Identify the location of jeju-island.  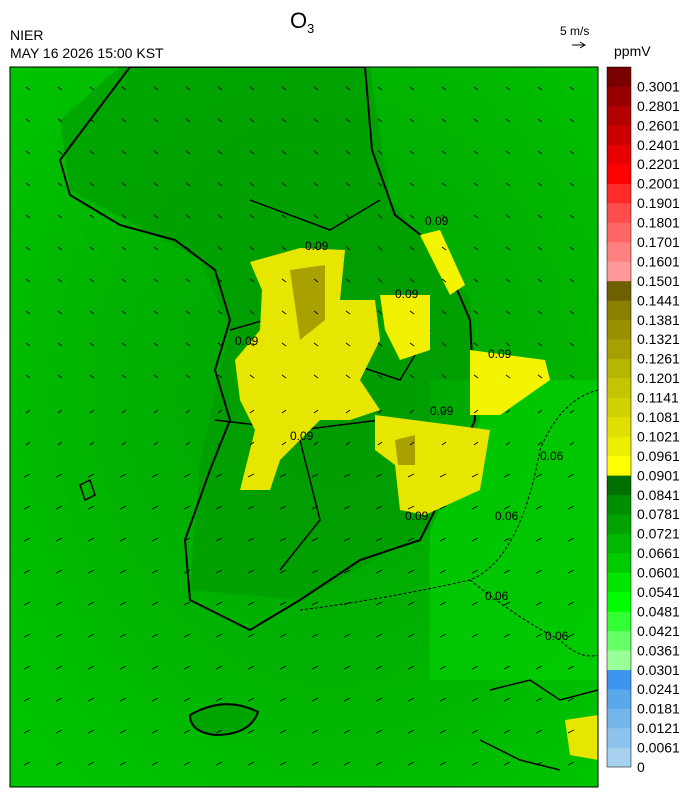
(224, 720).